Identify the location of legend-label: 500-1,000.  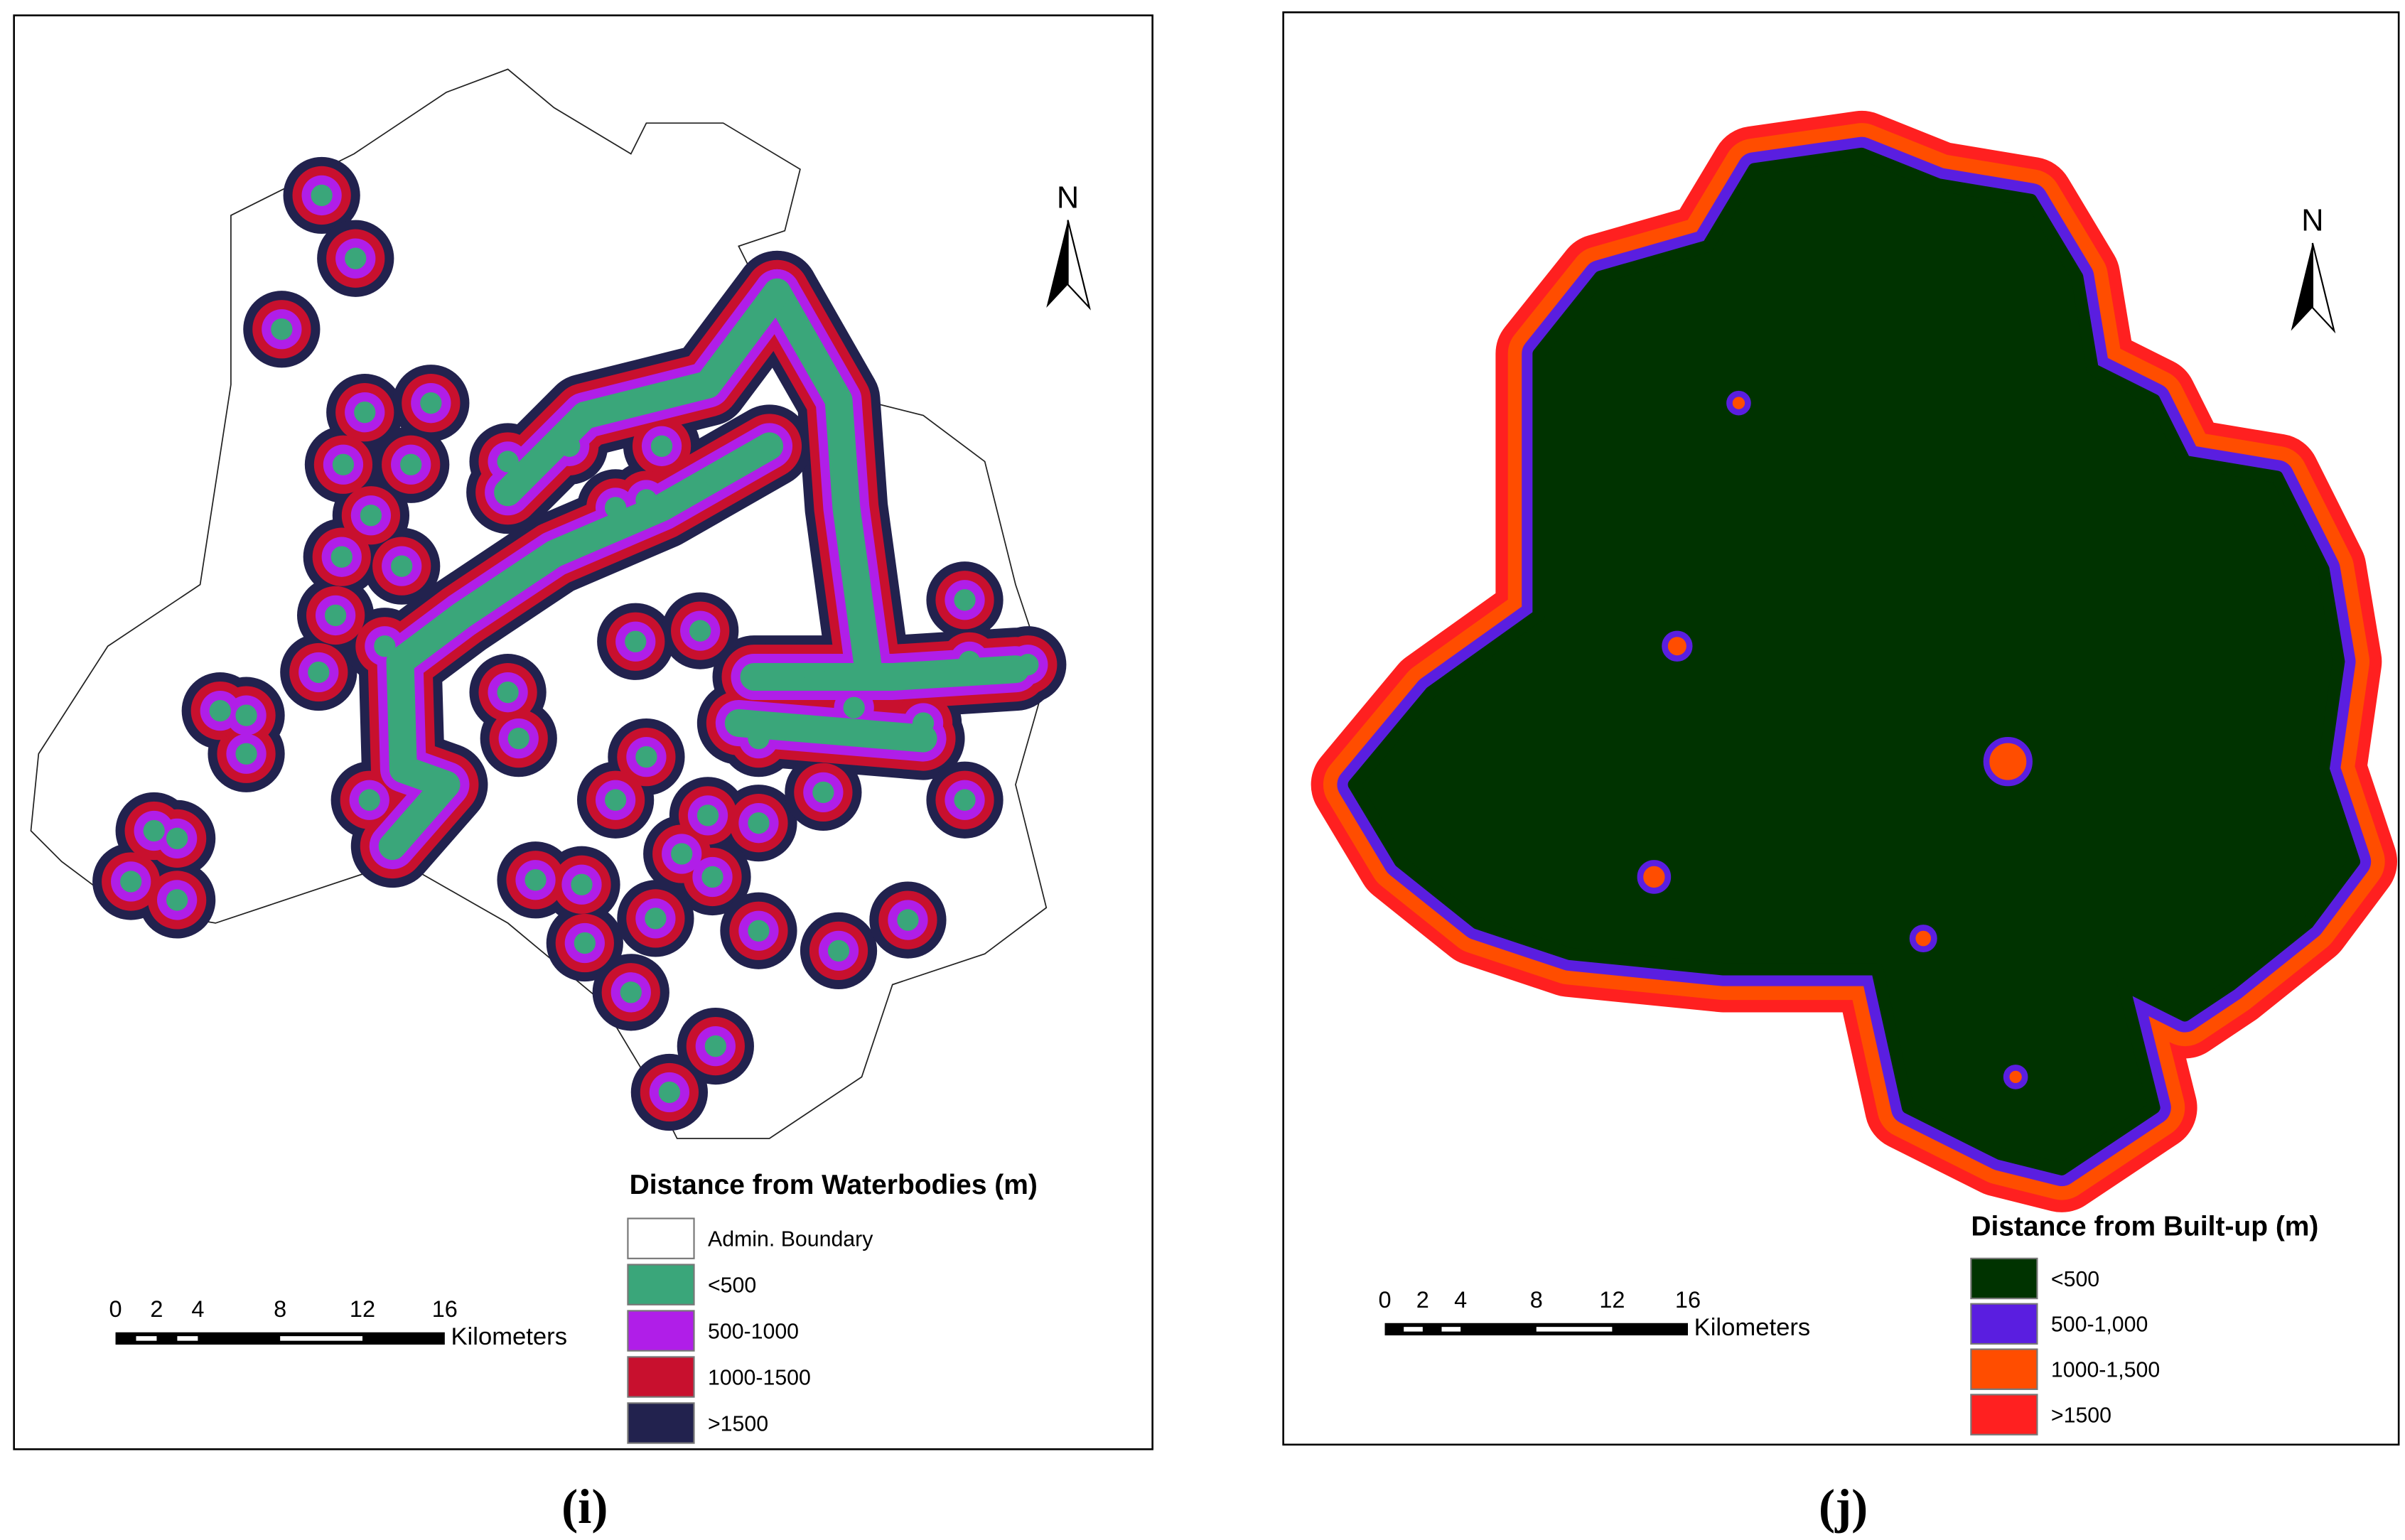
(2100, 1325).